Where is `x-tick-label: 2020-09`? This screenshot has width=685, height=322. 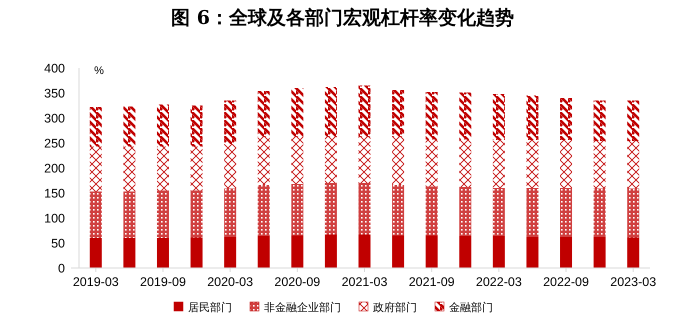
x-tick-label: 2020-09 is located at coordinates (297, 282).